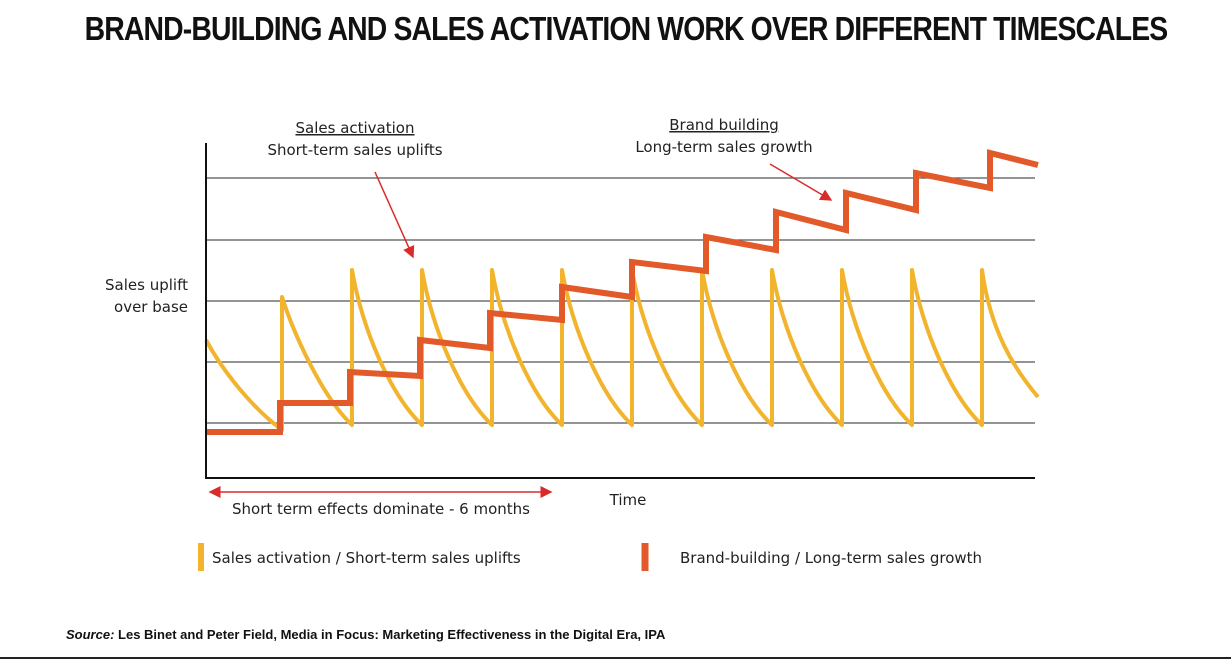 The height and width of the screenshot is (660, 1231). What do you see at coordinates (355, 128) in the screenshot?
I see `annotation-title: Sales activation` at bounding box center [355, 128].